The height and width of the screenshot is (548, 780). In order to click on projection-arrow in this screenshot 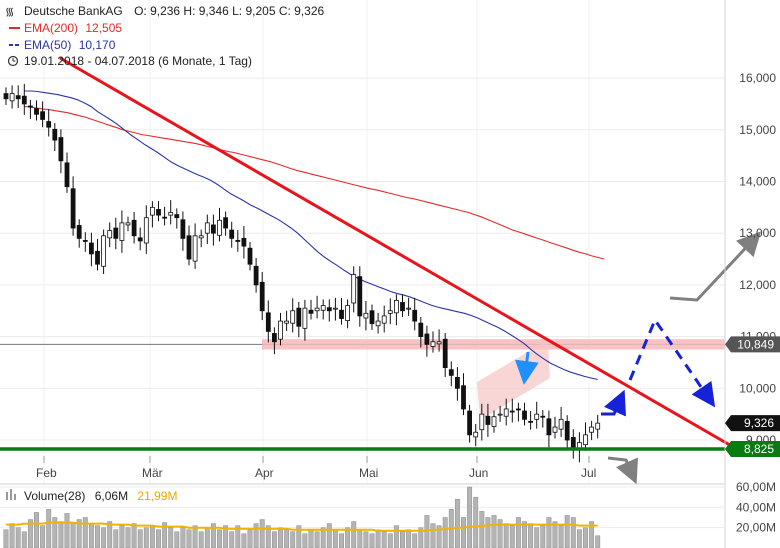, I will do `click(672, 362)`.